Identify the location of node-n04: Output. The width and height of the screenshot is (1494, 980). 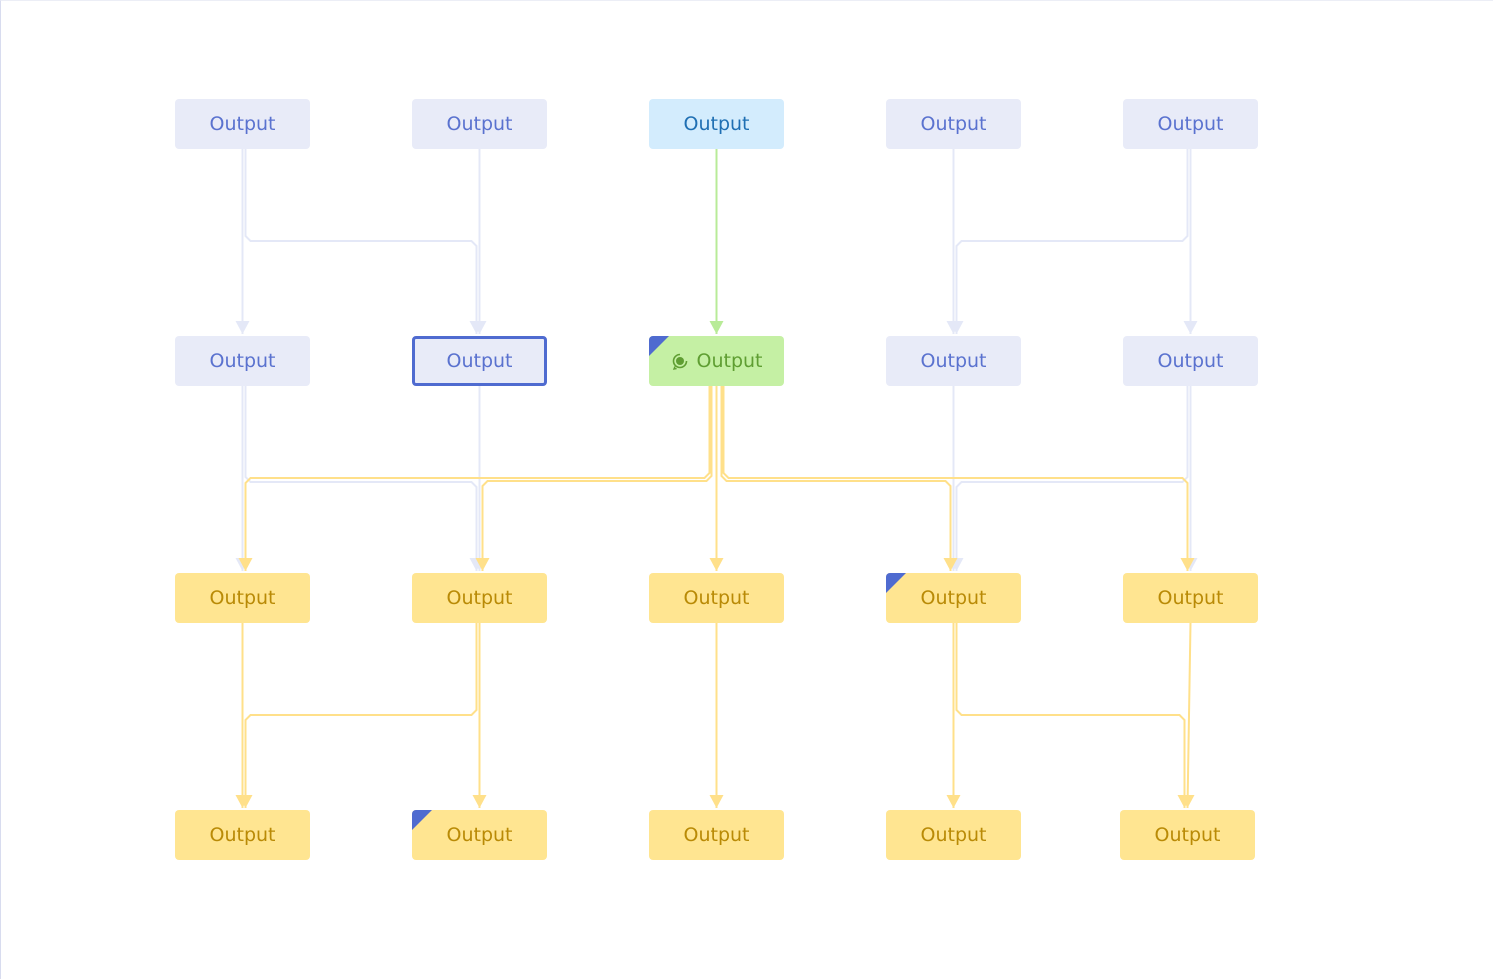
(1190, 124).